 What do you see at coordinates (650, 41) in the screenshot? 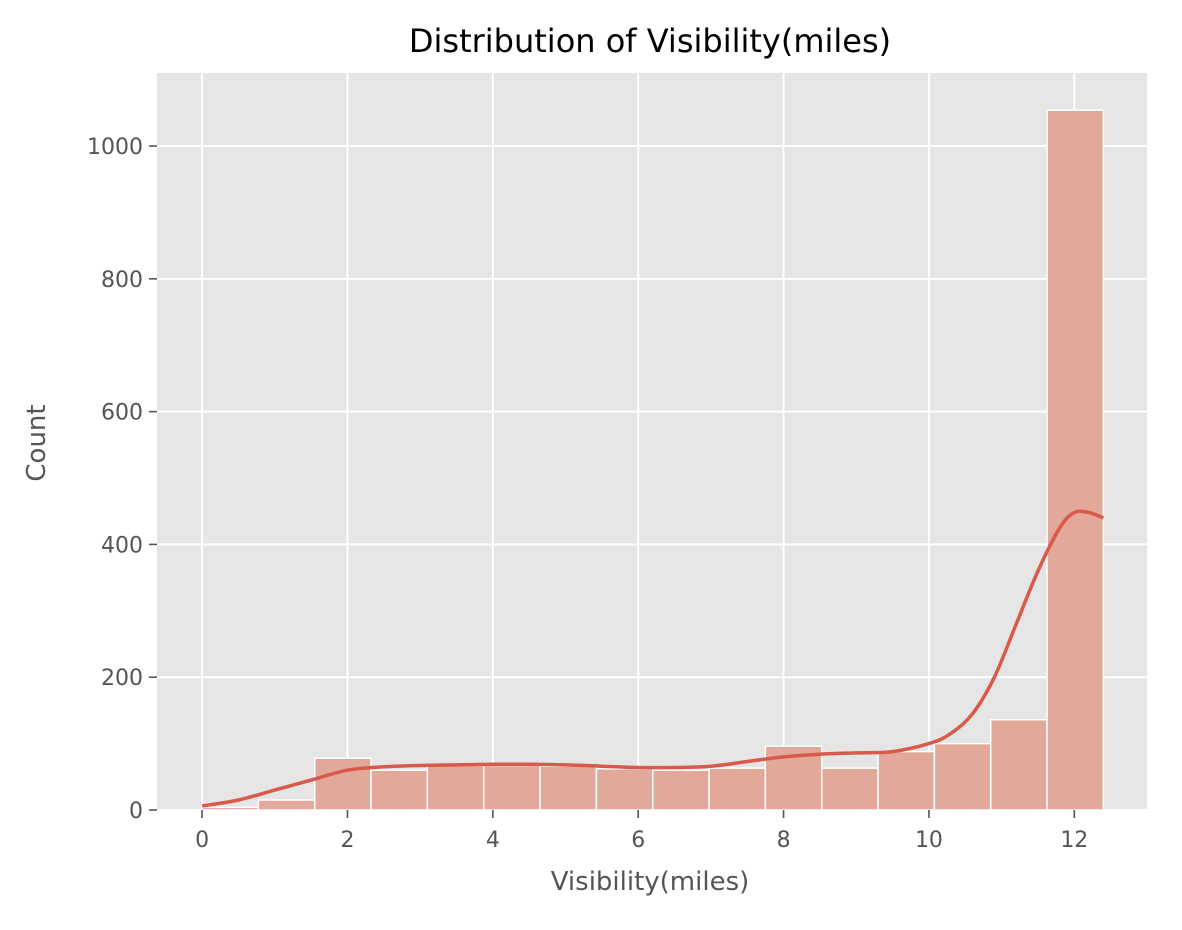
I see `chart-title: Distribution of Visibility(miles)` at bounding box center [650, 41].